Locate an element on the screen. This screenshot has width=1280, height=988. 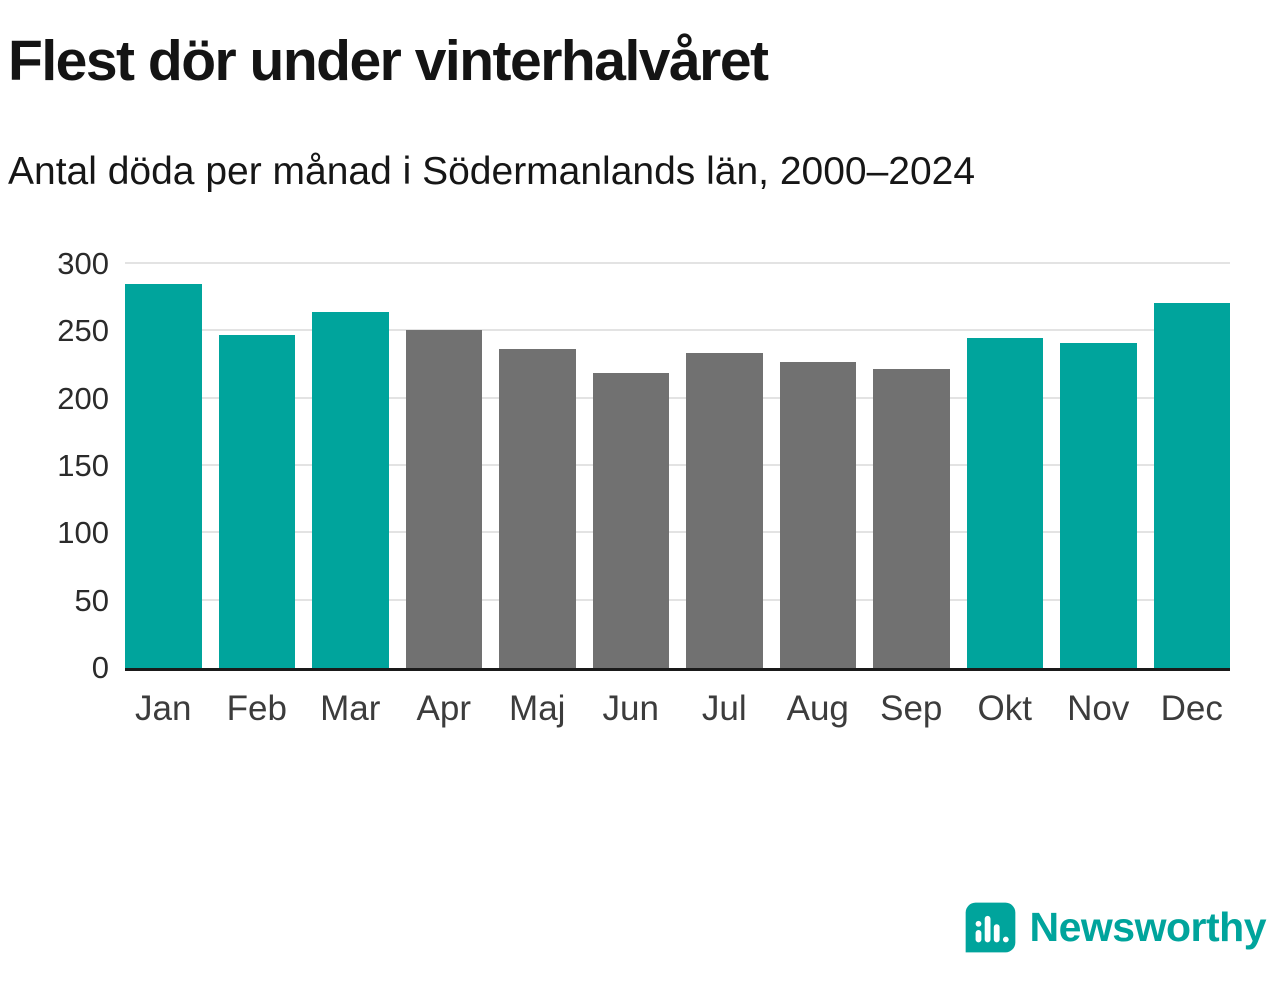
x-tick-nov: Nov is located at coordinates (1098, 708).